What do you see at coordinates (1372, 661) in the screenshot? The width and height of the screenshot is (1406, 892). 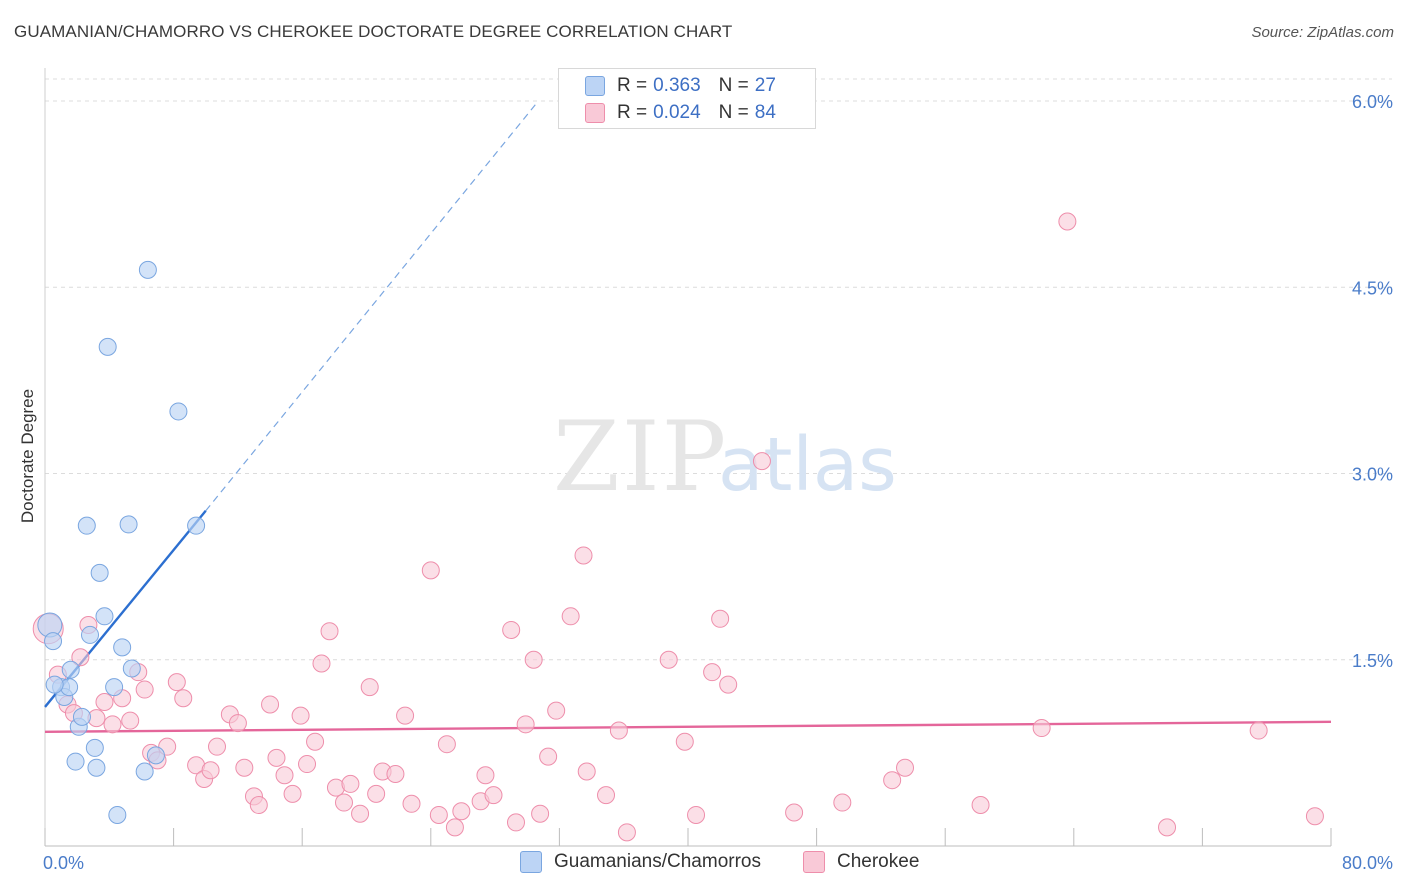 I see `y-tick-label: 1.5%` at bounding box center [1372, 661].